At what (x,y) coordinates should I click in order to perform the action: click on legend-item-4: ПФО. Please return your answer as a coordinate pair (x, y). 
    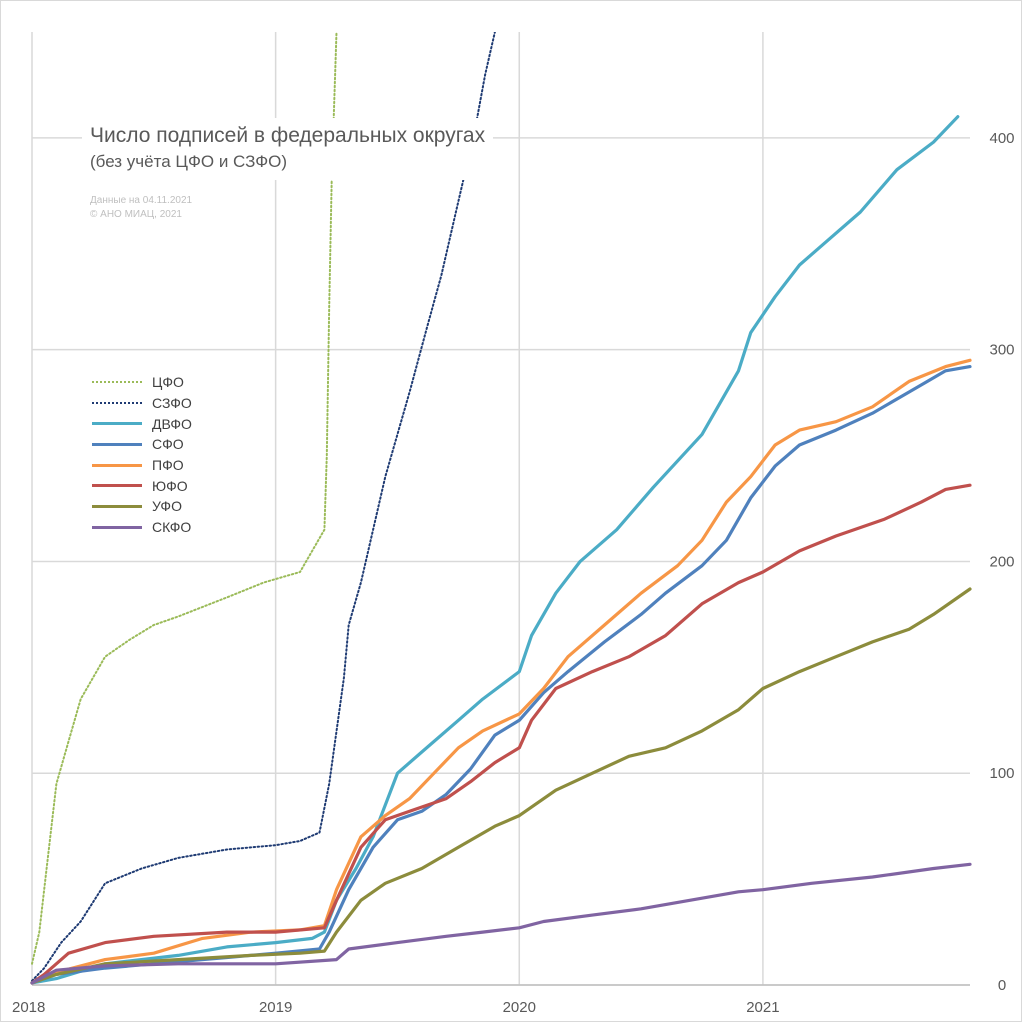
    Looking at the image, I should click on (142, 465).